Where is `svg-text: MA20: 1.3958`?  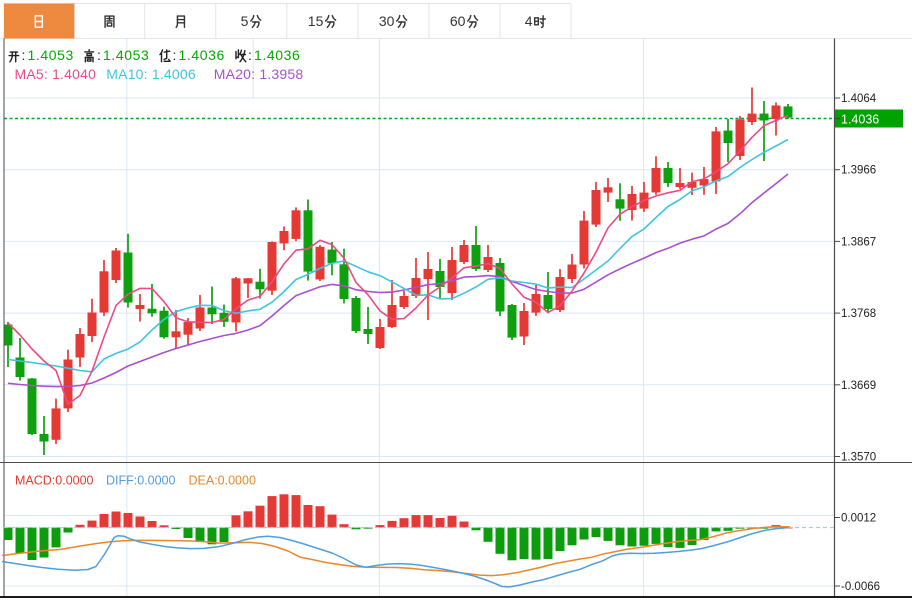
svg-text: MA20: 1.3958 is located at coordinates (259, 74).